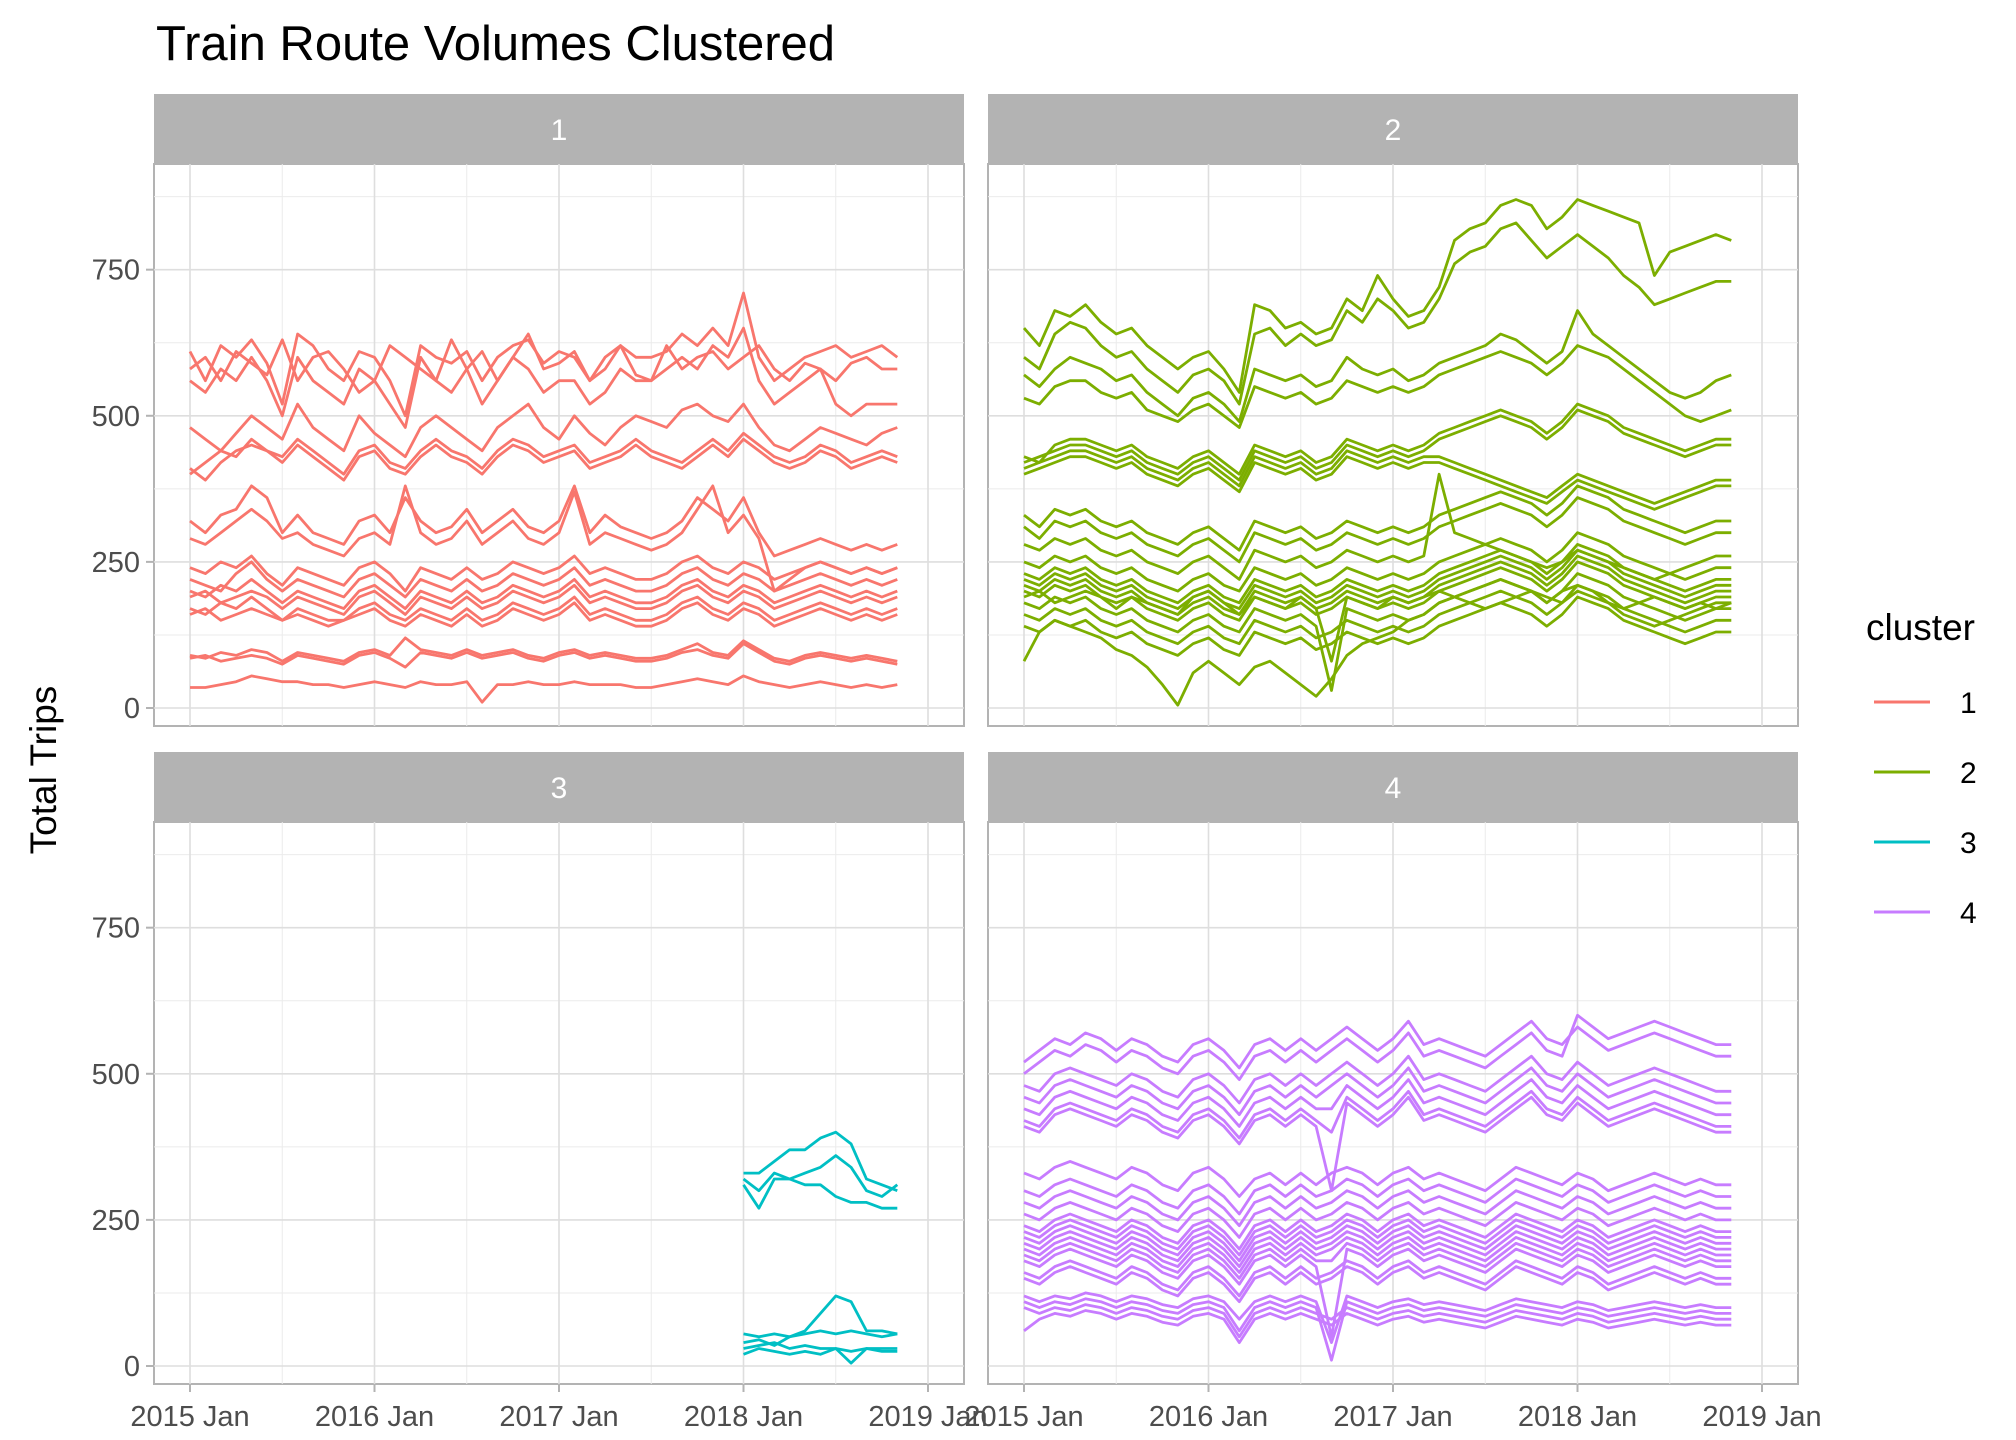  Describe the element at coordinates (1925, 843) in the screenshot. I see `legend-item: 3` at that location.